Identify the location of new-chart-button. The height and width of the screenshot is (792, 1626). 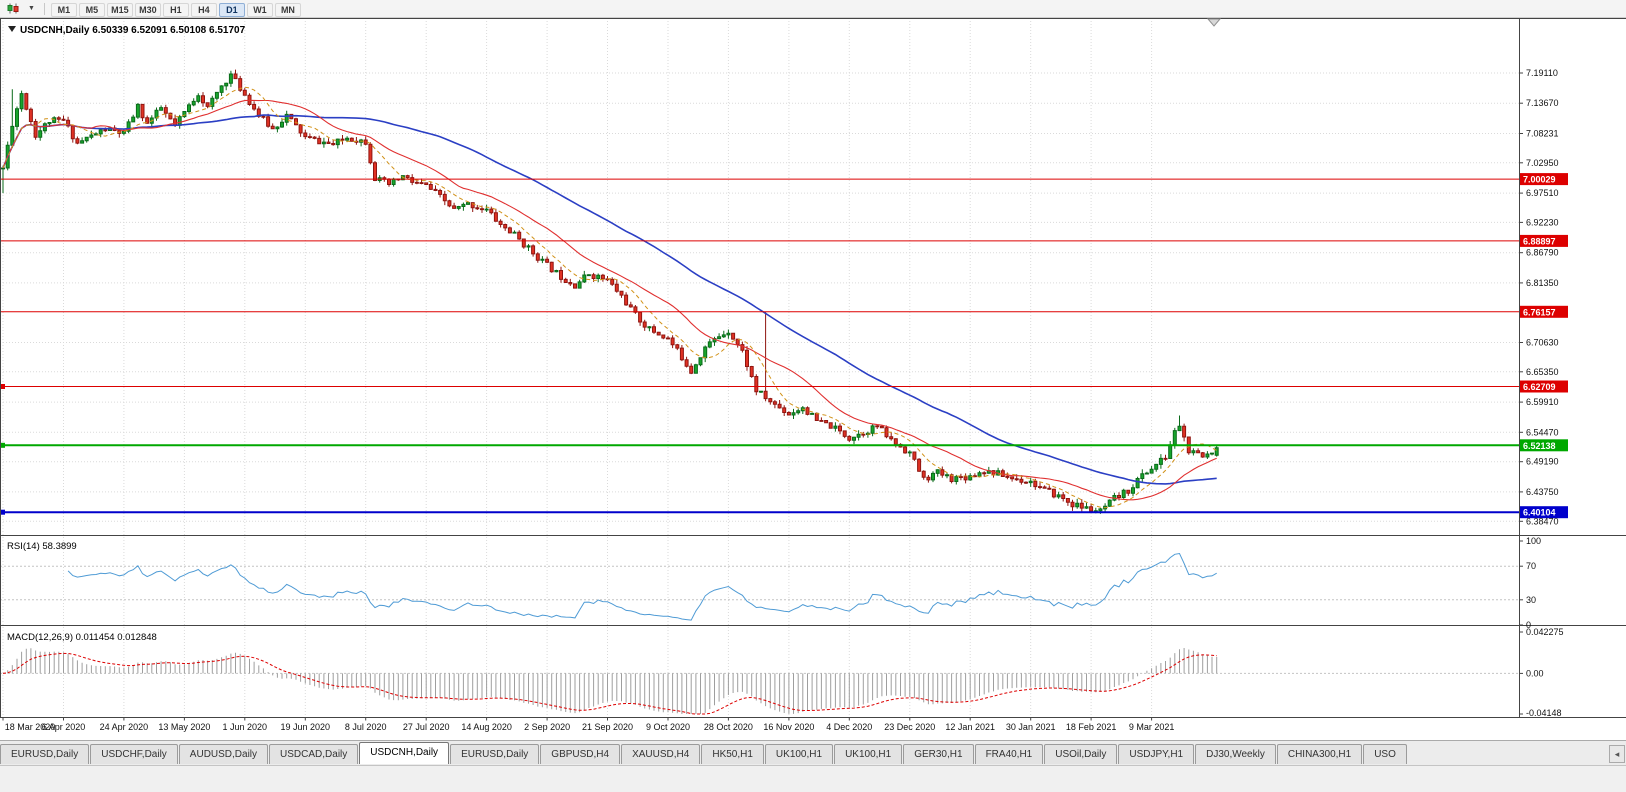
(13, 9).